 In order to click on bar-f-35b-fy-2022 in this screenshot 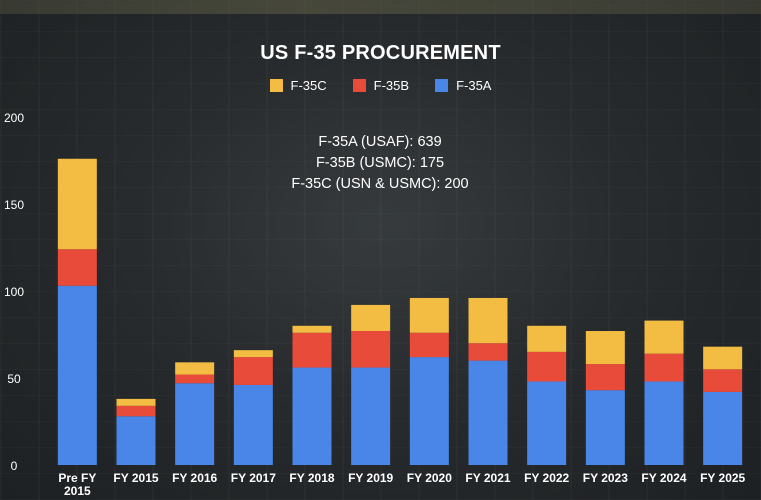, I will do `click(547, 366)`.